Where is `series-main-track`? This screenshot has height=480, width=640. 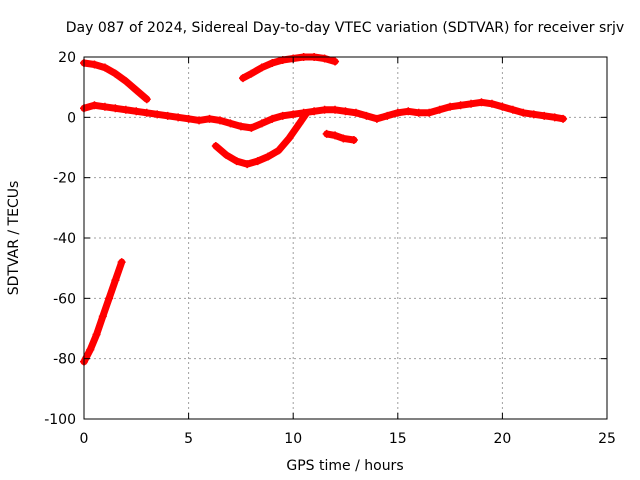 series-main-track is located at coordinates (324, 115).